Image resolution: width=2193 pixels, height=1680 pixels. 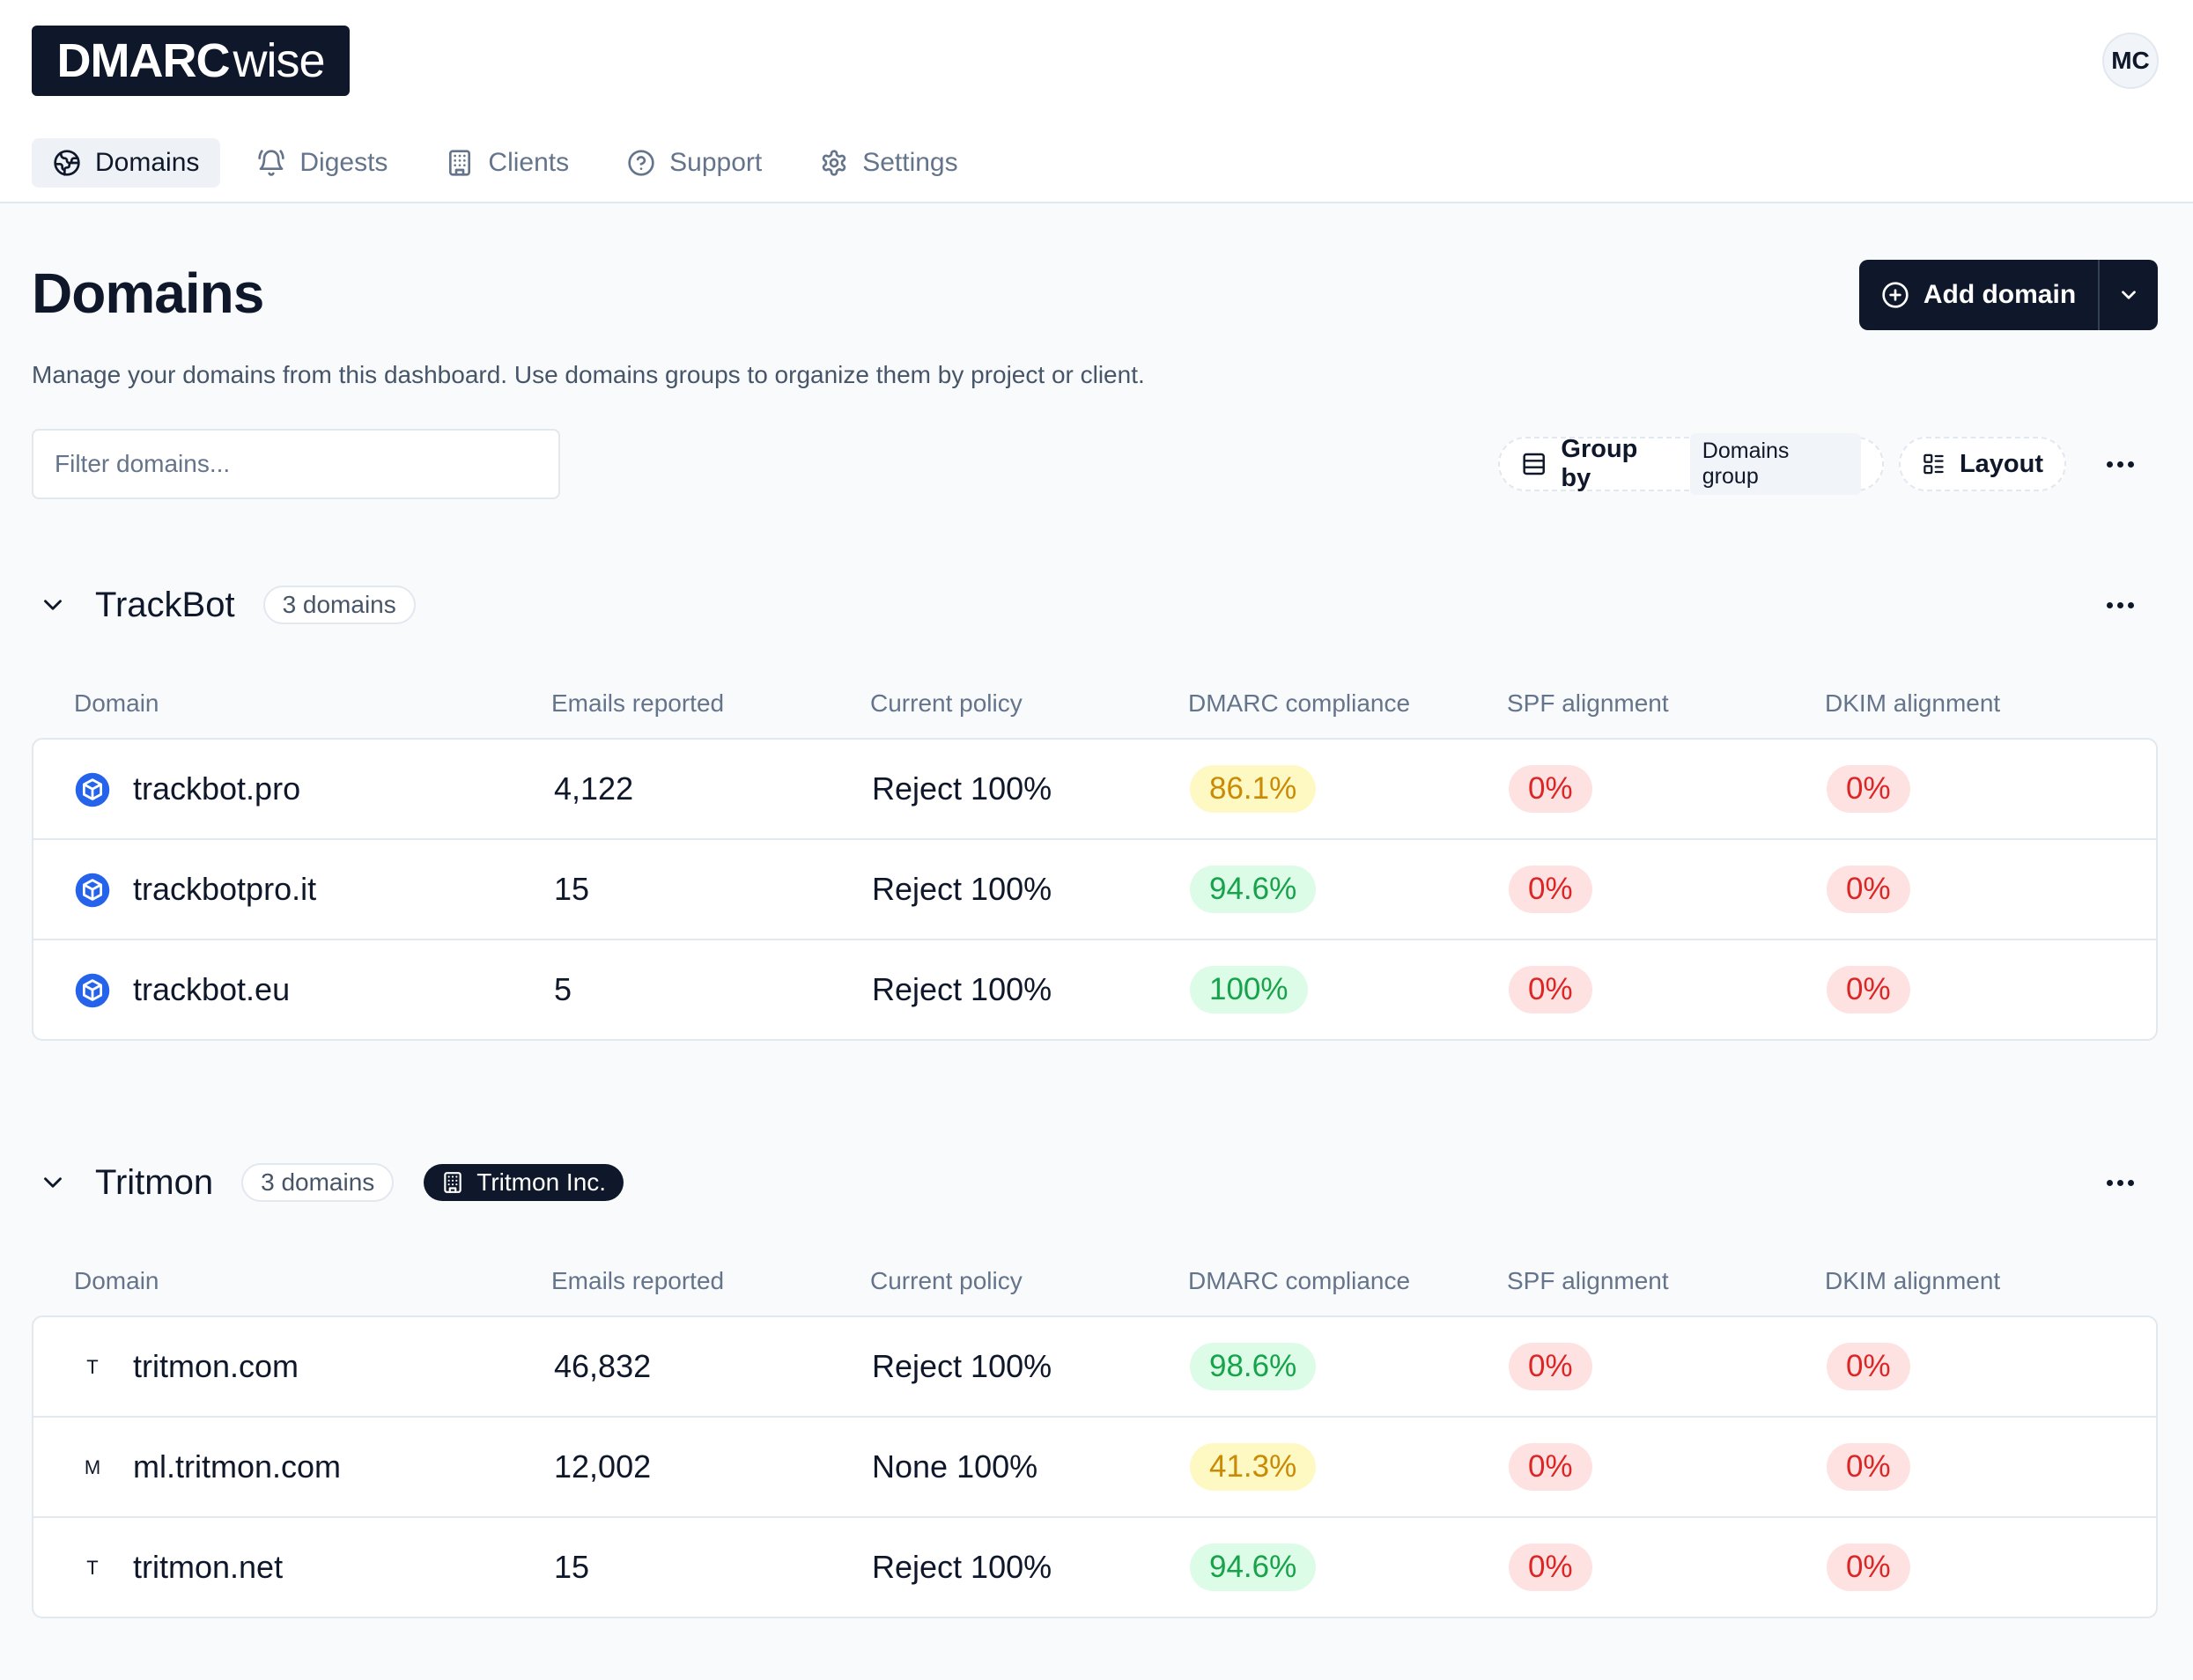 I want to click on domain-name: trackbot.pro, so click(x=217, y=788).